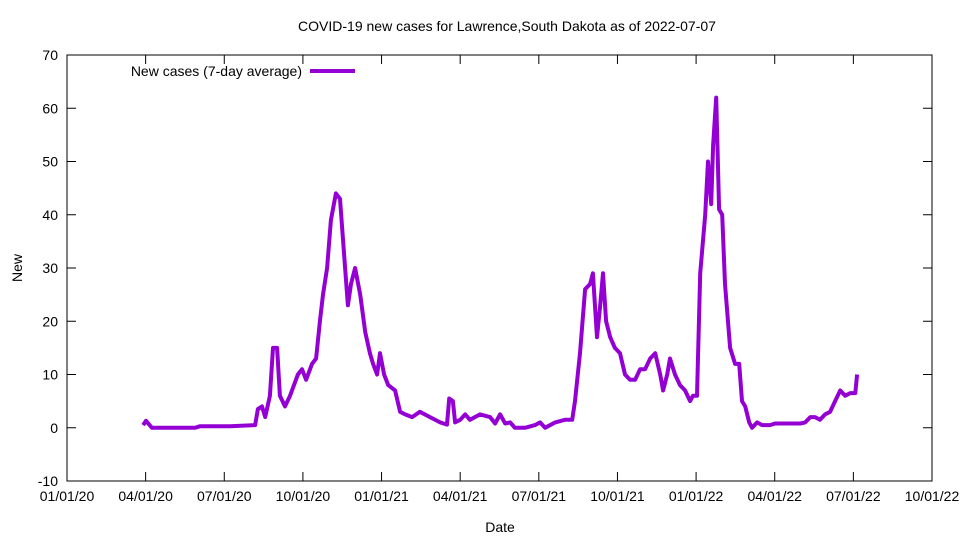 The height and width of the screenshot is (540, 960). I want to click on y-tick-label: -10, so click(48, 481).